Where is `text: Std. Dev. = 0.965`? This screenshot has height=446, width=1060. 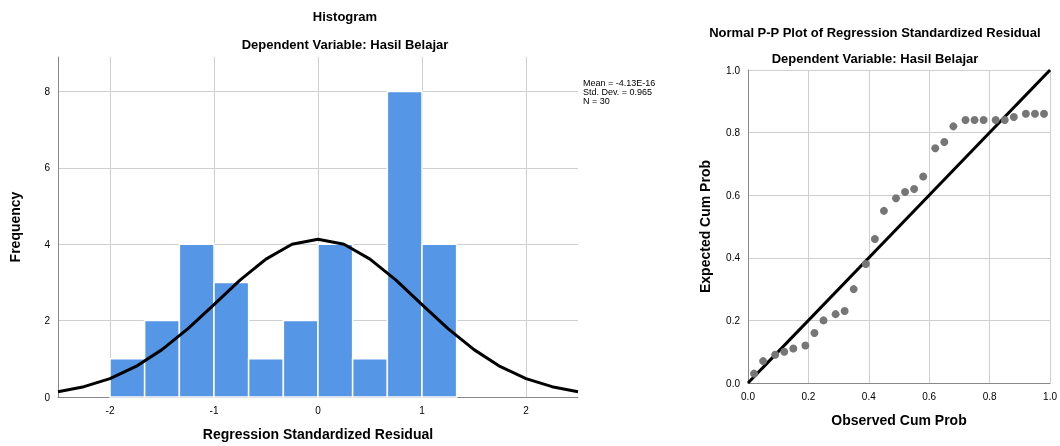
text: Std. Dev. = 0.965 is located at coordinates (618, 91).